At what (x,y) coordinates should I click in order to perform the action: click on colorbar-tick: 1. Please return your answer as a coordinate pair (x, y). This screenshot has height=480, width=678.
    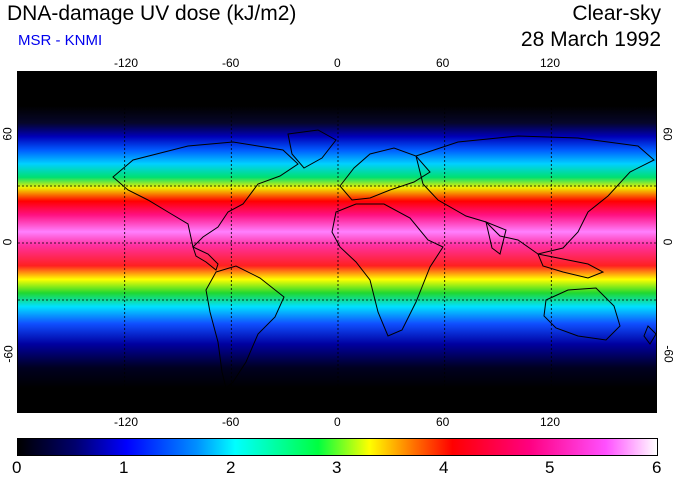
    Looking at the image, I should click on (124, 467).